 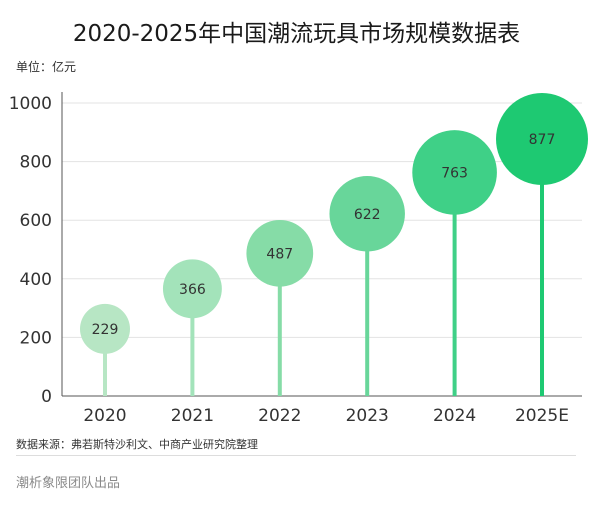 What do you see at coordinates (36, 221) in the screenshot?
I see `y-tick-label: 600` at bounding box center [36, 221].